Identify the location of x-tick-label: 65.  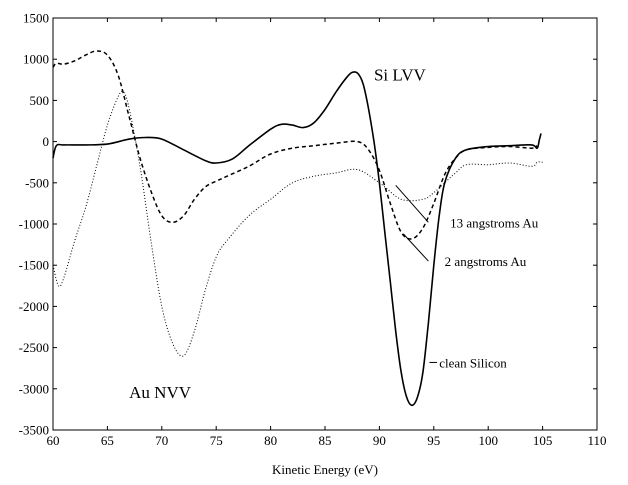
(107, 440).